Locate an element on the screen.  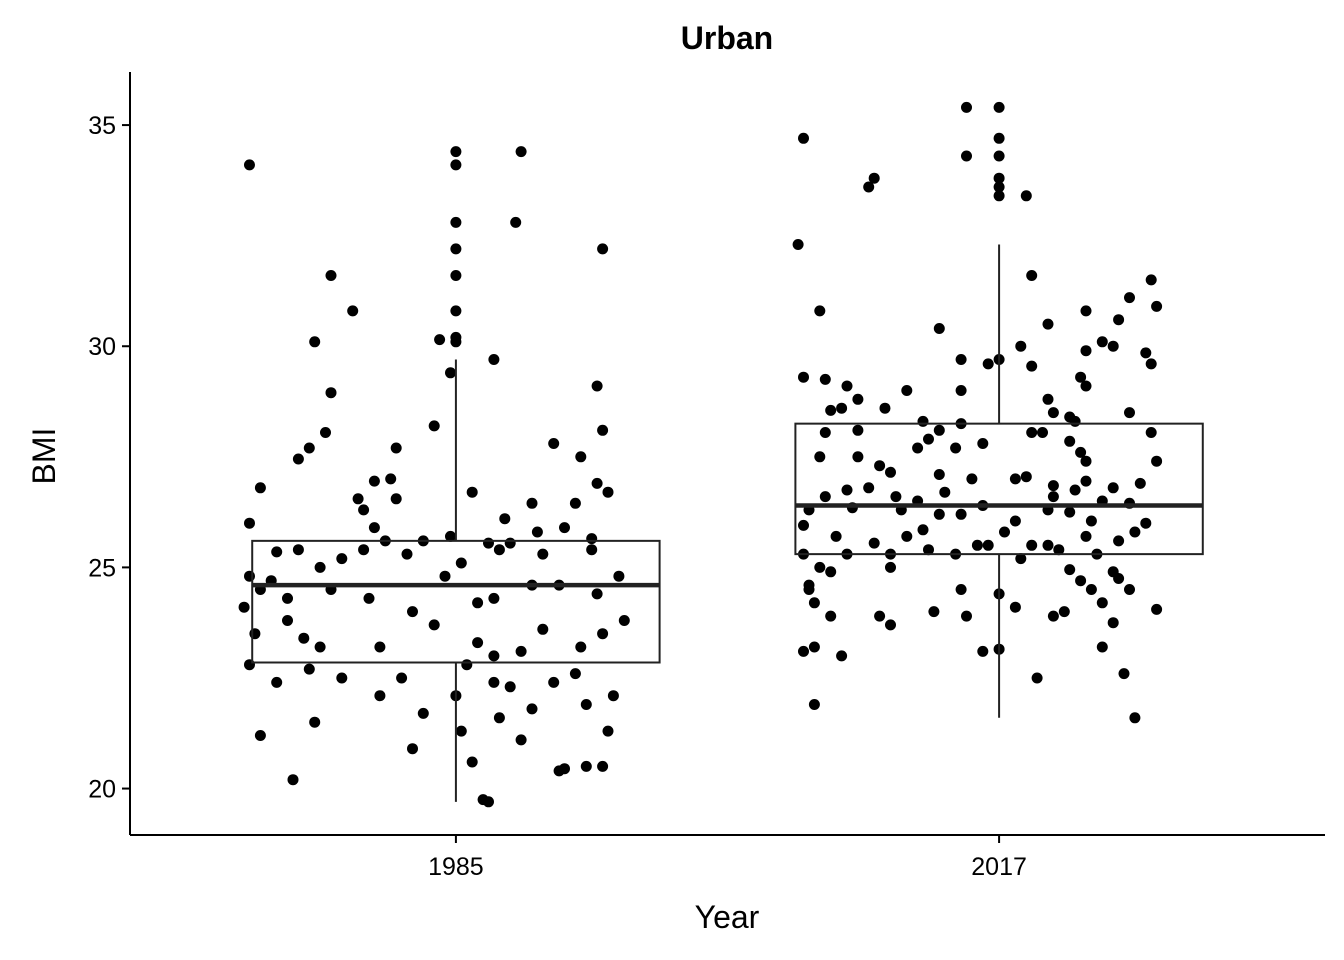
iqr-box is located at coordinates (456, 601).